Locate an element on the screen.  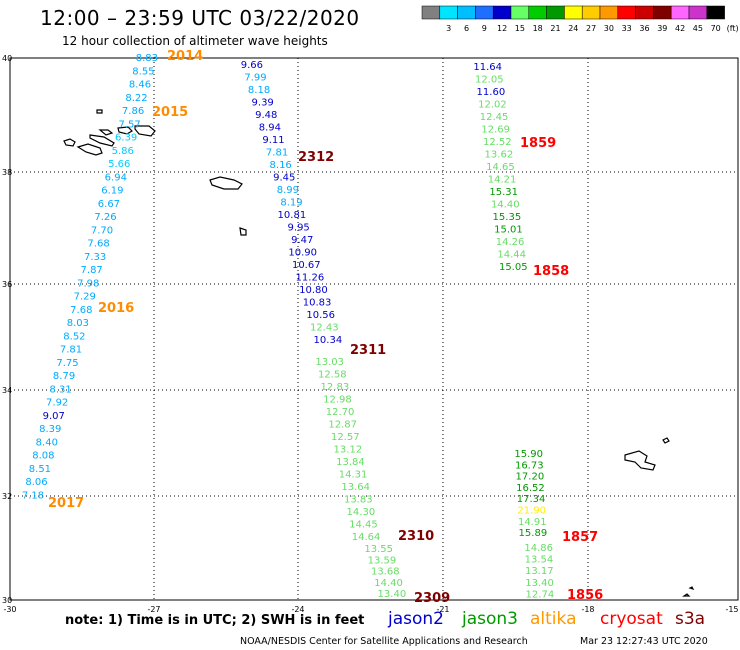
wave-height-value: 7.68 is located at coordinates (98, 244).